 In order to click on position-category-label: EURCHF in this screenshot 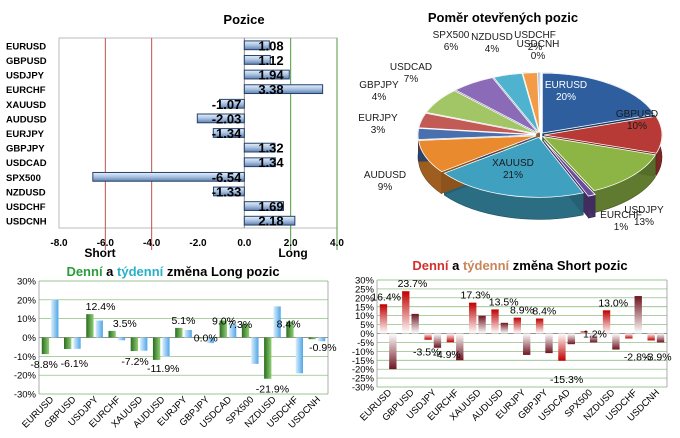, I will do `click(26, 90)`.